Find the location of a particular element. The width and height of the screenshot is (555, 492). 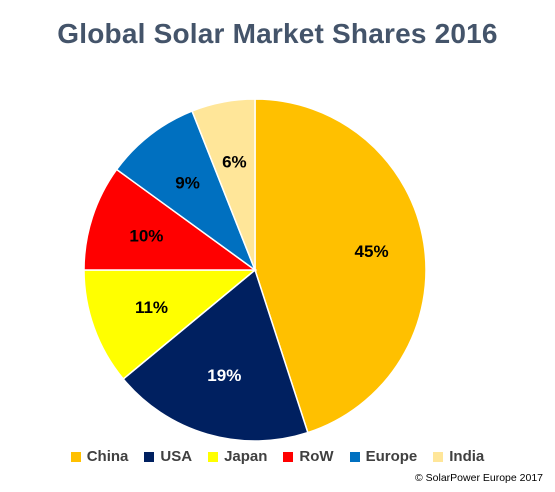

legend-swatch-japan is located at coordinates (213, 456).